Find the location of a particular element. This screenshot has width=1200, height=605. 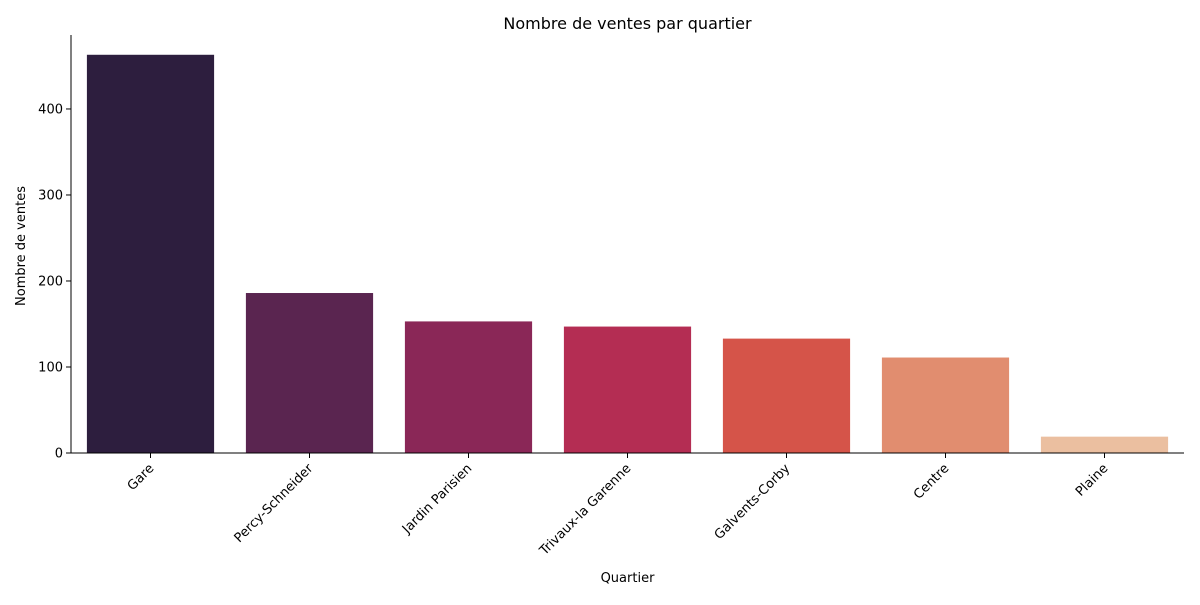

x-tick-label: Jardin Parisien is located at coordinates (437, 499).